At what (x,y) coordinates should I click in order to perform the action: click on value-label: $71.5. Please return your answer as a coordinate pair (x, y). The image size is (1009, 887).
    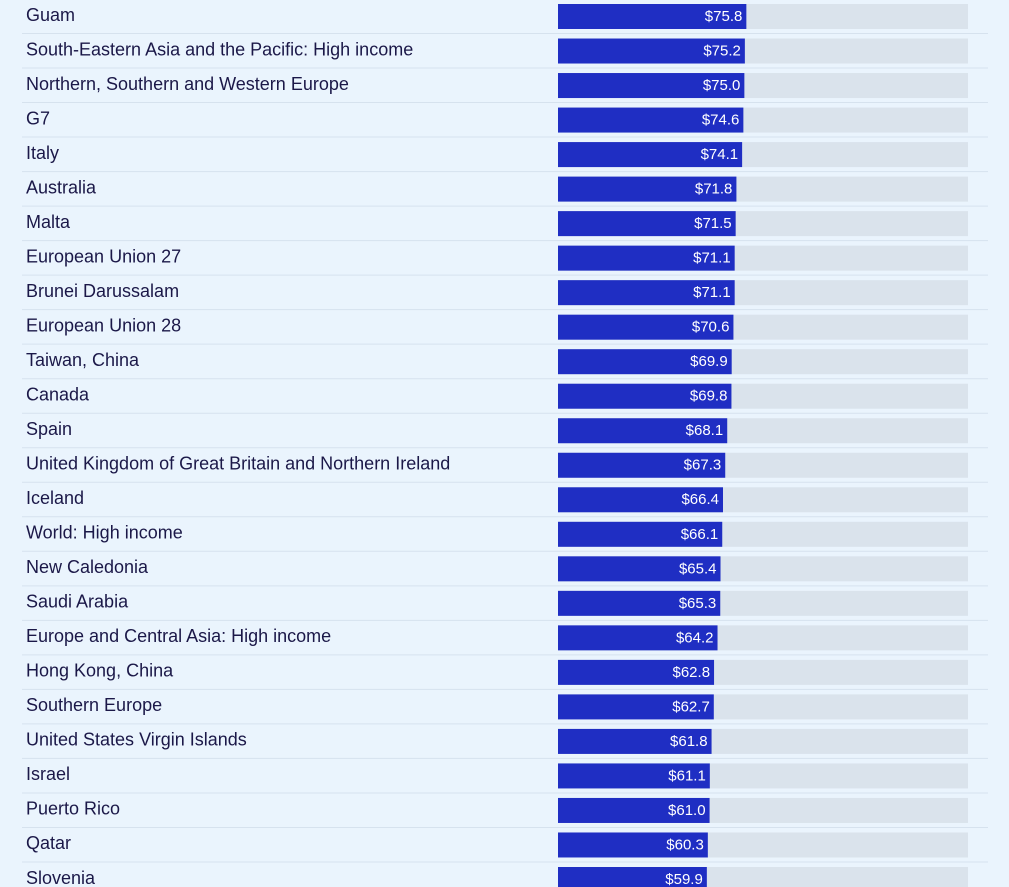
    Looking at the image, I should click on (713, 223).